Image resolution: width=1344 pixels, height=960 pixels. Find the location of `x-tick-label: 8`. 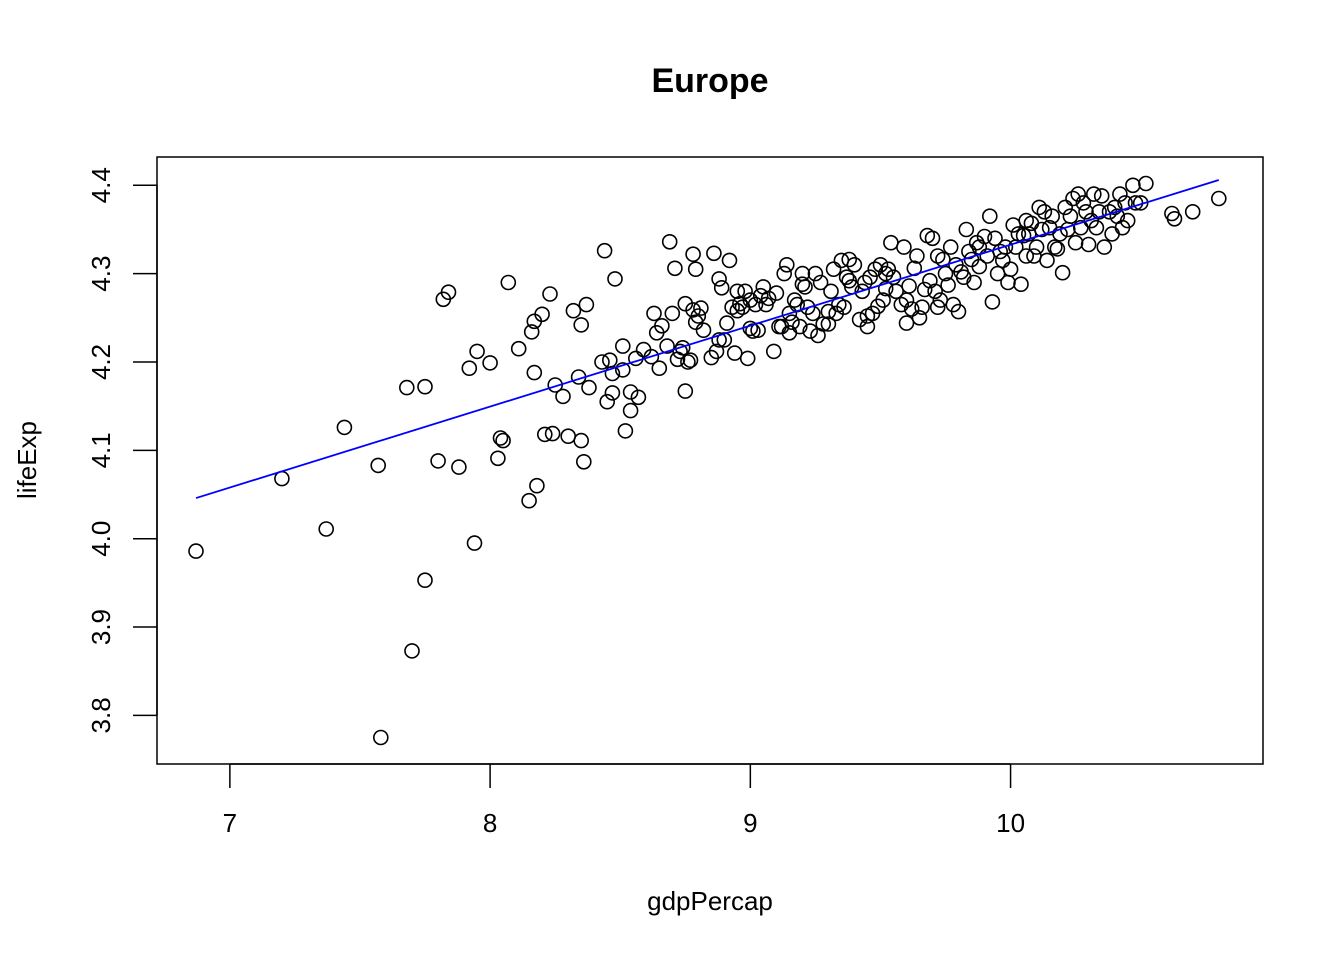

x-tick-label: 8 is located at coordinates (490, 823).